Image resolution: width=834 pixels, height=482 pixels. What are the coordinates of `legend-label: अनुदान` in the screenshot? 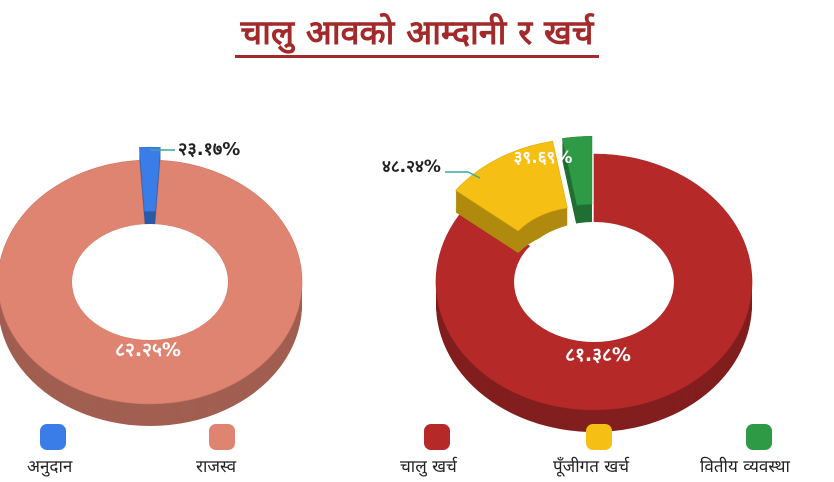 It's located at (50, 467).